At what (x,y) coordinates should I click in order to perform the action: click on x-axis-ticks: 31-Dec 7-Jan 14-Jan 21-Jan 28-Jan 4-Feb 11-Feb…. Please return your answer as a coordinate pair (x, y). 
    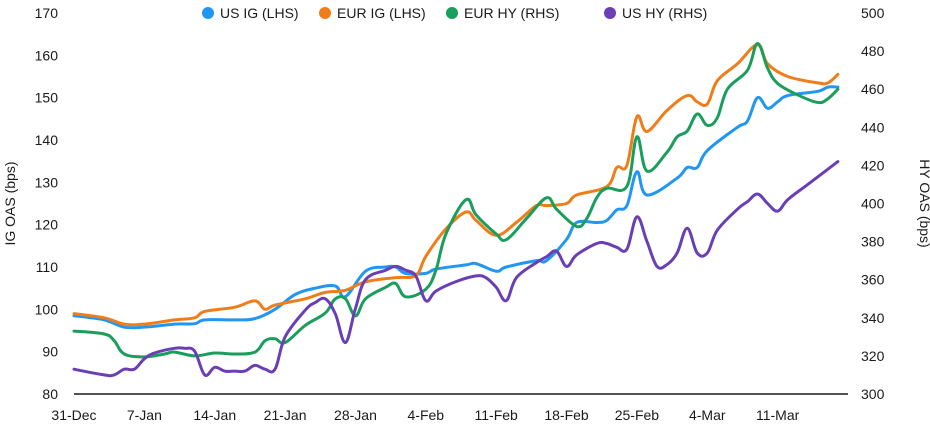
    Looking at the image, I should click on (425, 415).